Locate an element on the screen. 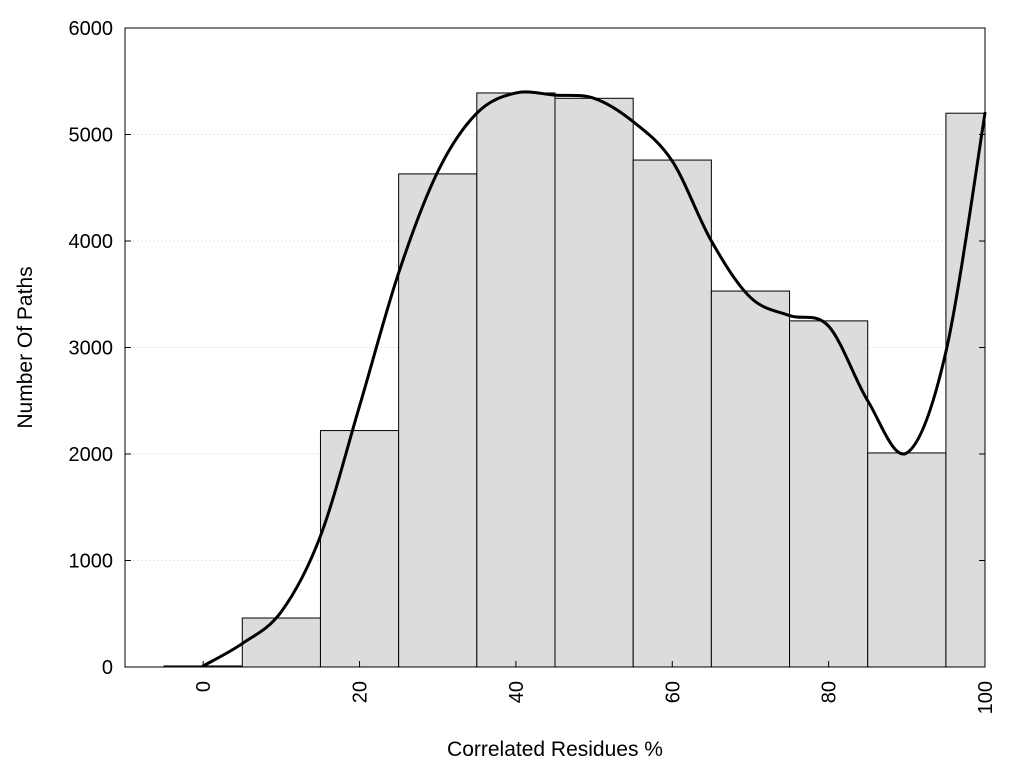 The width and height of the screenshot is (1024, 768). y-tick-label-4000: 4000 is located at coordinates (91, 242).